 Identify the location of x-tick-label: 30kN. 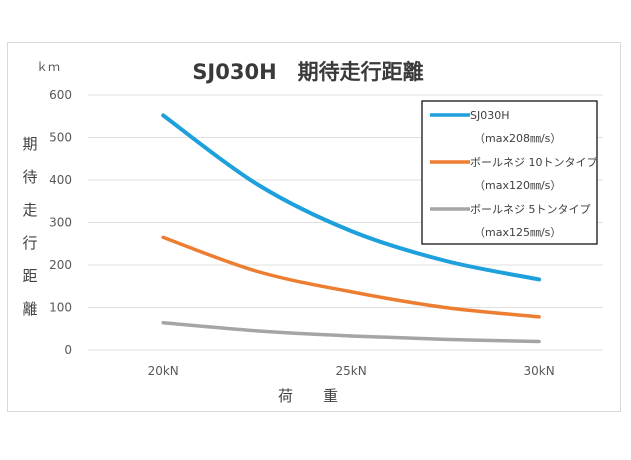
(538, 371).